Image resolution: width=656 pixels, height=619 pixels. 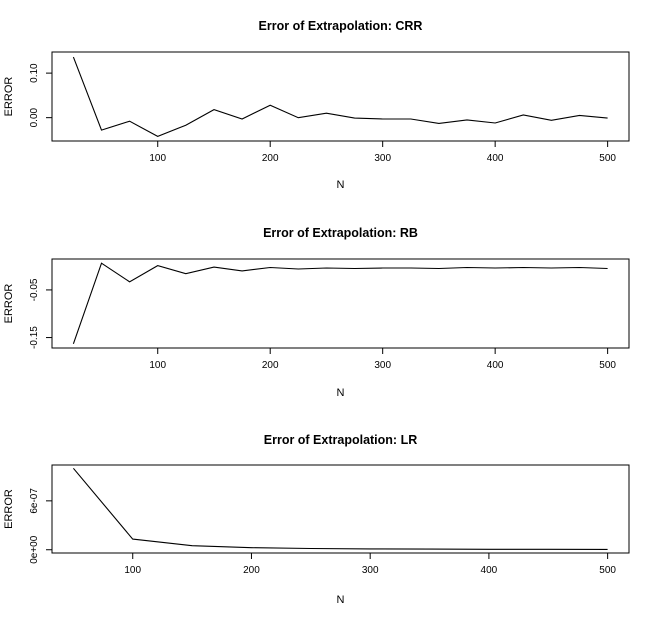 What do you see at coordinates (34, 337) in the screenshot?
I see `y-tick-label: -0.15` at bounding box center [34, 337].